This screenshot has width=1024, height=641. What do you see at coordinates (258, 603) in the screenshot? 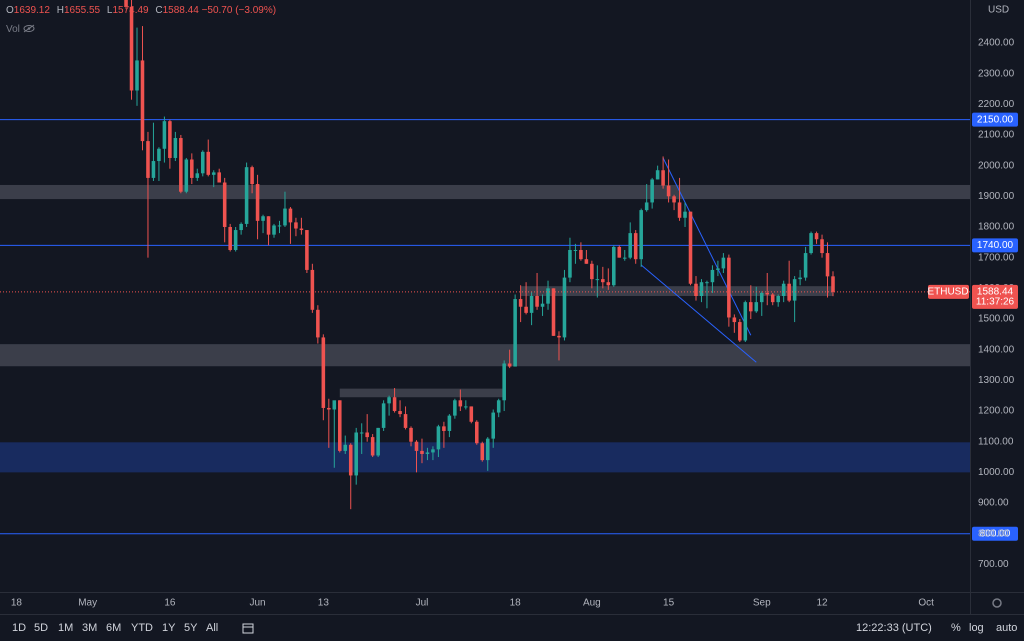
I see `x-tick-label: Jun` at bounding box center [258, 603].